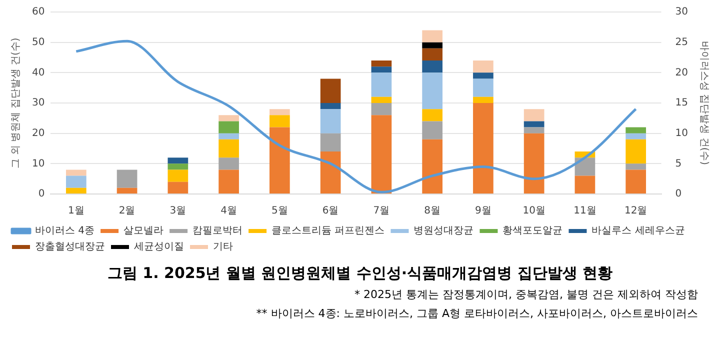 The image size is (720, 339). Describe the element at coordinates (681, 133) in the screenshot. I see `y2-tick-label: 10` at that location.